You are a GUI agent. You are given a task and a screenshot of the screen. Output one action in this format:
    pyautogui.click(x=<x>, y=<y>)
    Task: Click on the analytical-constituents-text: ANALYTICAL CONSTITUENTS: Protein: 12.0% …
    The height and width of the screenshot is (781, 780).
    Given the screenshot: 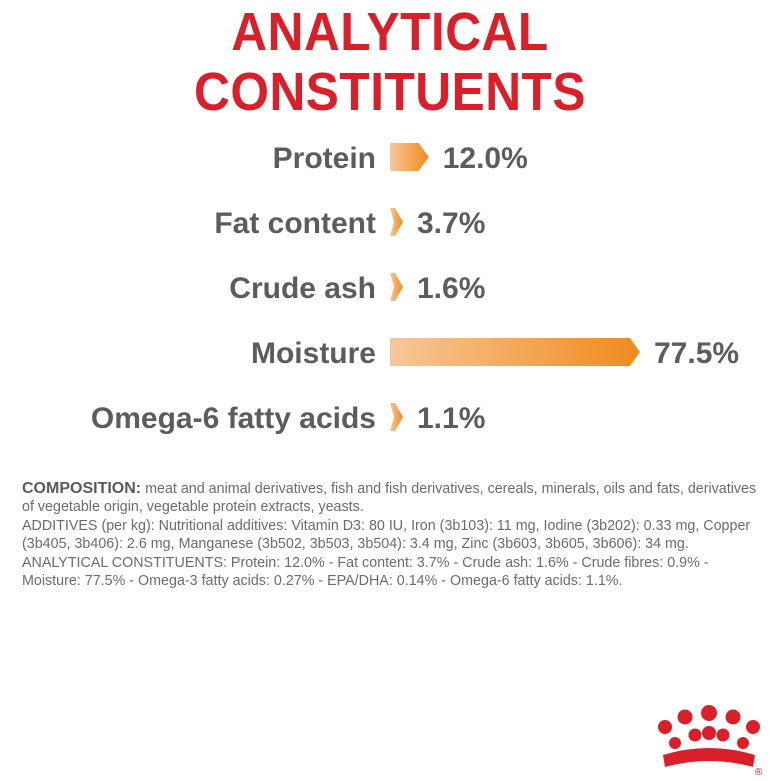 What is the action you would take?
    pyautogui.click(x=365, y=572)
    